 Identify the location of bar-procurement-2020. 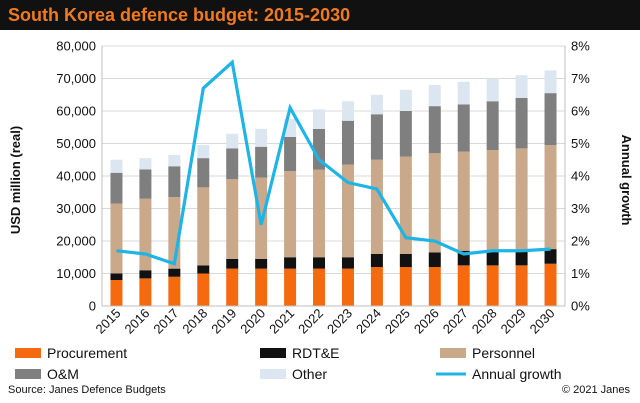
(261, 287).